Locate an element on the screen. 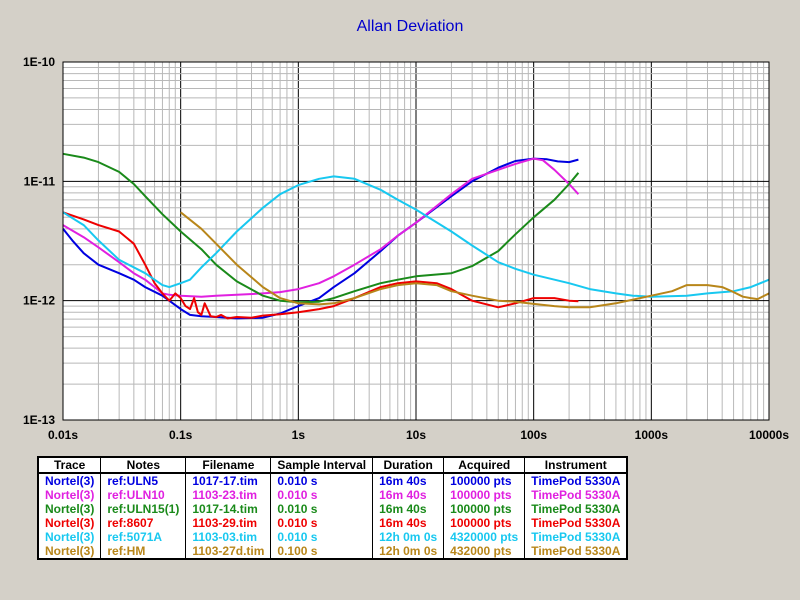 The width and height of the screenshot is (800, 600). legend-cell: 4320000 pts is located at coordinates (484, 537).